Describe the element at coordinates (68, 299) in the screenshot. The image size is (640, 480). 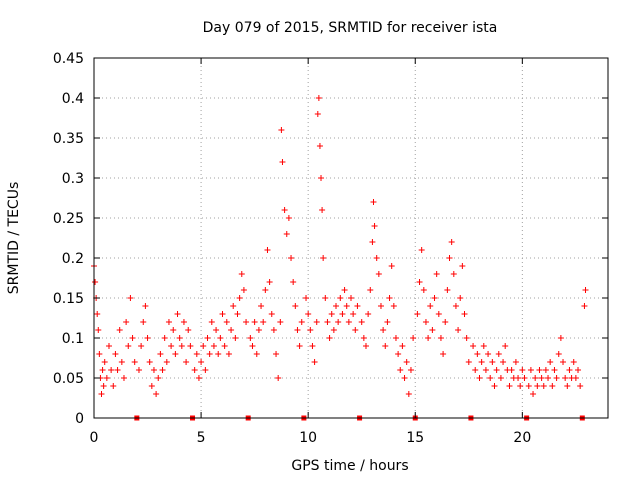
I see `y-tick-label: 0.15` at that location.